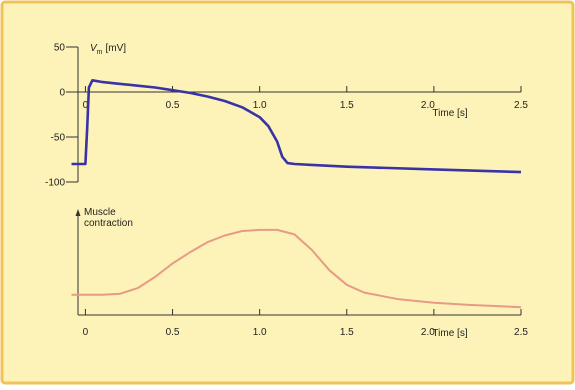  What do you see at coordinates (347, 332) in the screenshot?
I see `bottom-x-tick-label: 1.5` at bounding box center [347, 332].